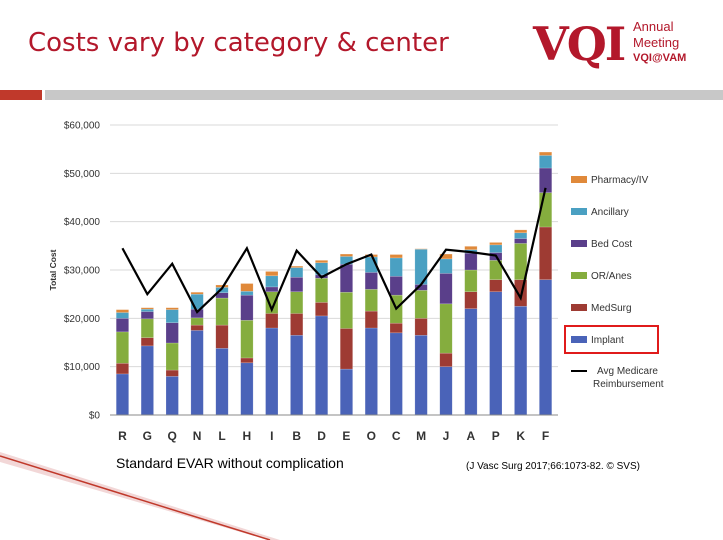 The height and width of the screenshot is (540, 723). I want to click on legend-label: MedSurg, so click(611, 308).